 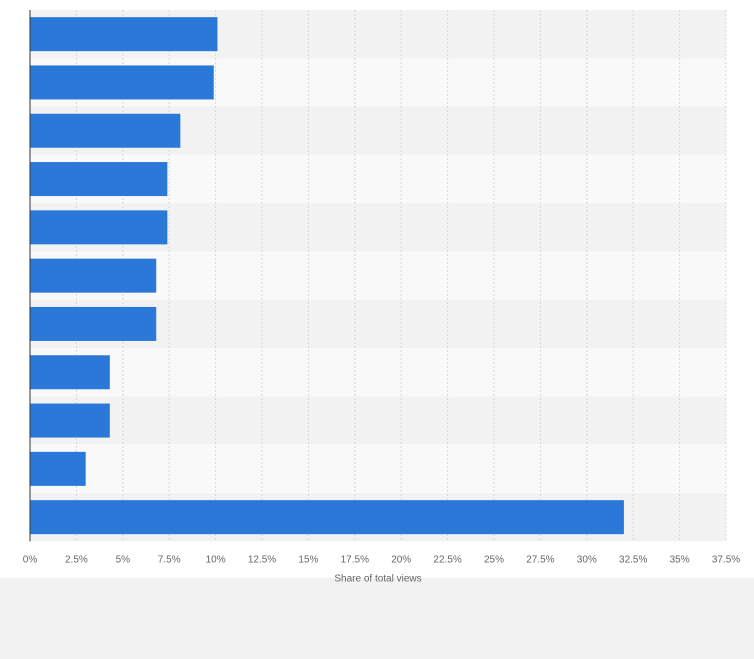 What do you see at coordinates (587, 559) in the screenshot?
I see `x-tick-label: 30%` at bounding box center [587, 559].